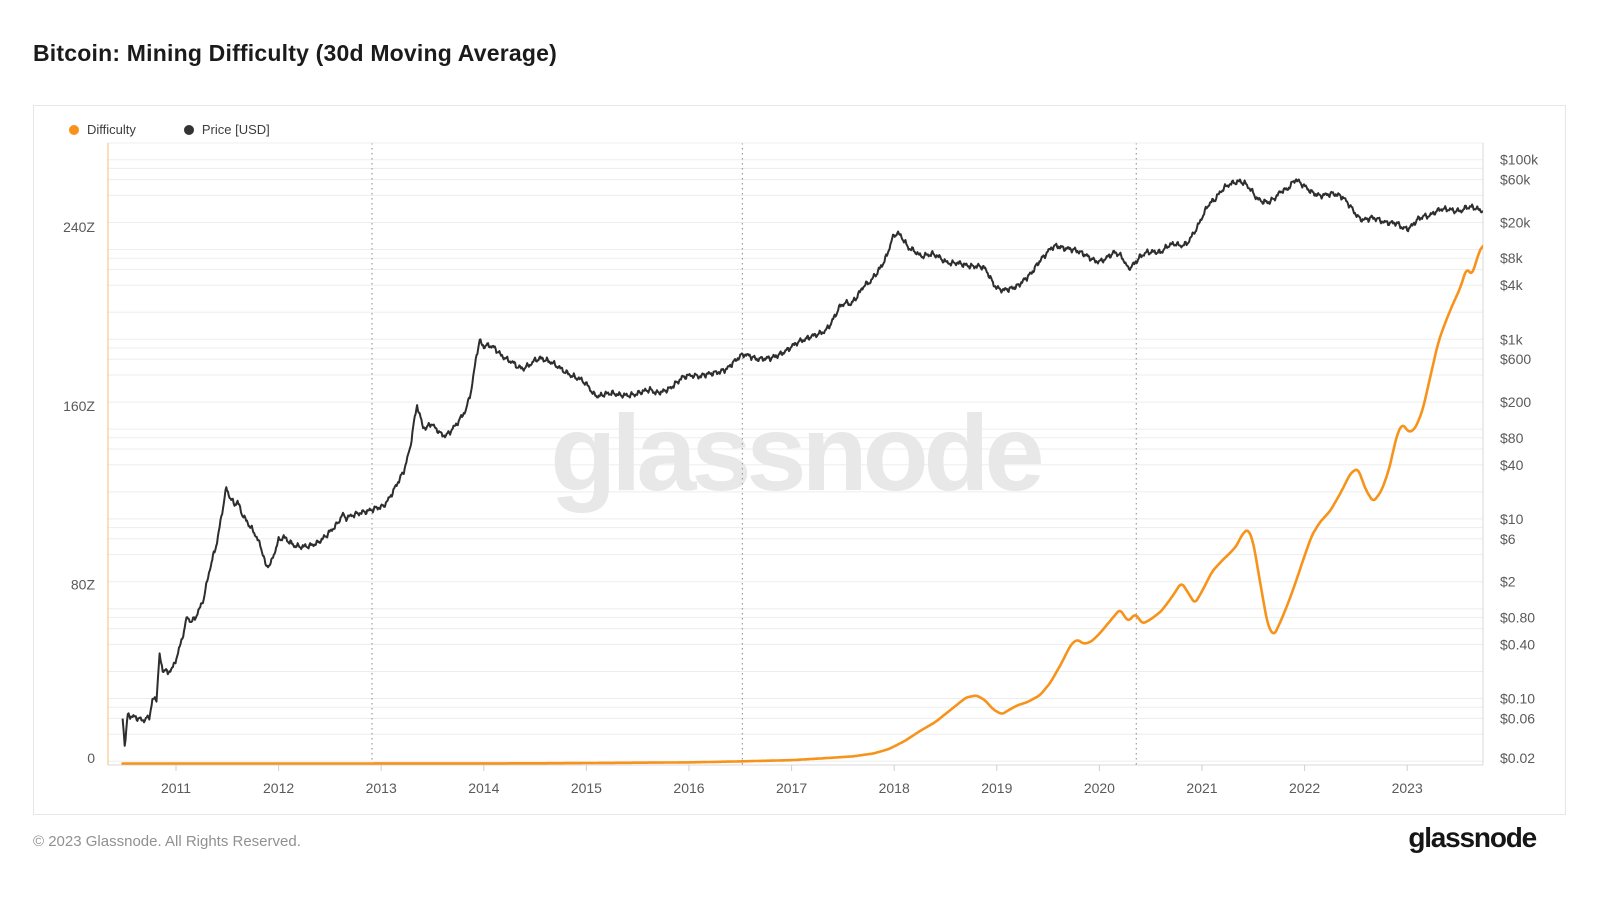  What do you see at coordinates (1515, 180) in the screenshot?
I see `price-axis-label: $60k` at bounding box center [1515, 180].